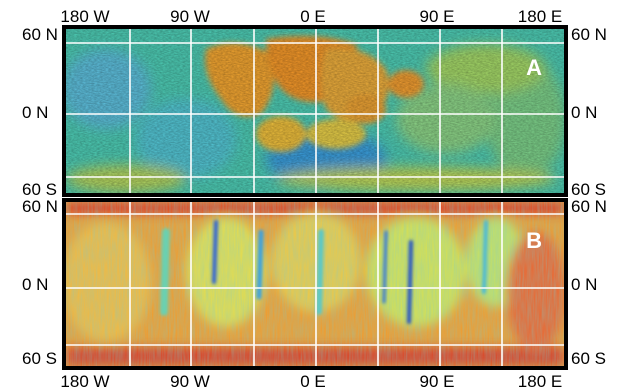  Describe the element at coordinates (35, 284) in the screenshot. I see `lat-label-b-mid-left: 0 N` at that location.